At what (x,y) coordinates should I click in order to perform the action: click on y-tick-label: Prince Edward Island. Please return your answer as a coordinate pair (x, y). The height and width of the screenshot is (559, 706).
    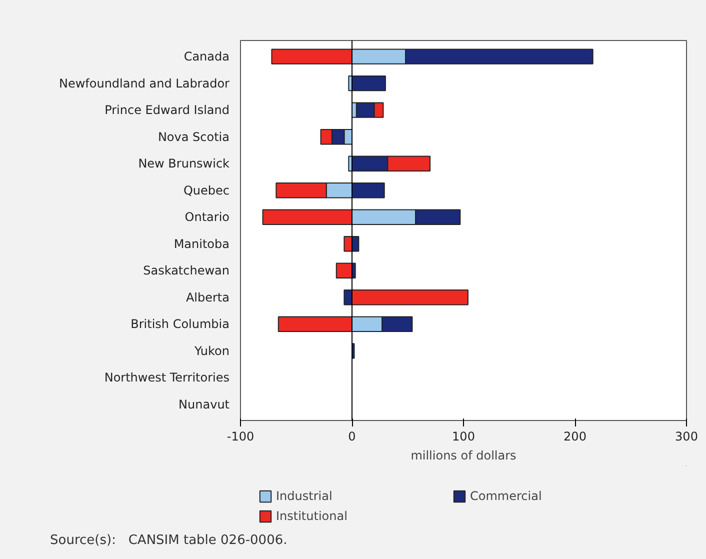
    Looking at the image, I should click on (167, 110).